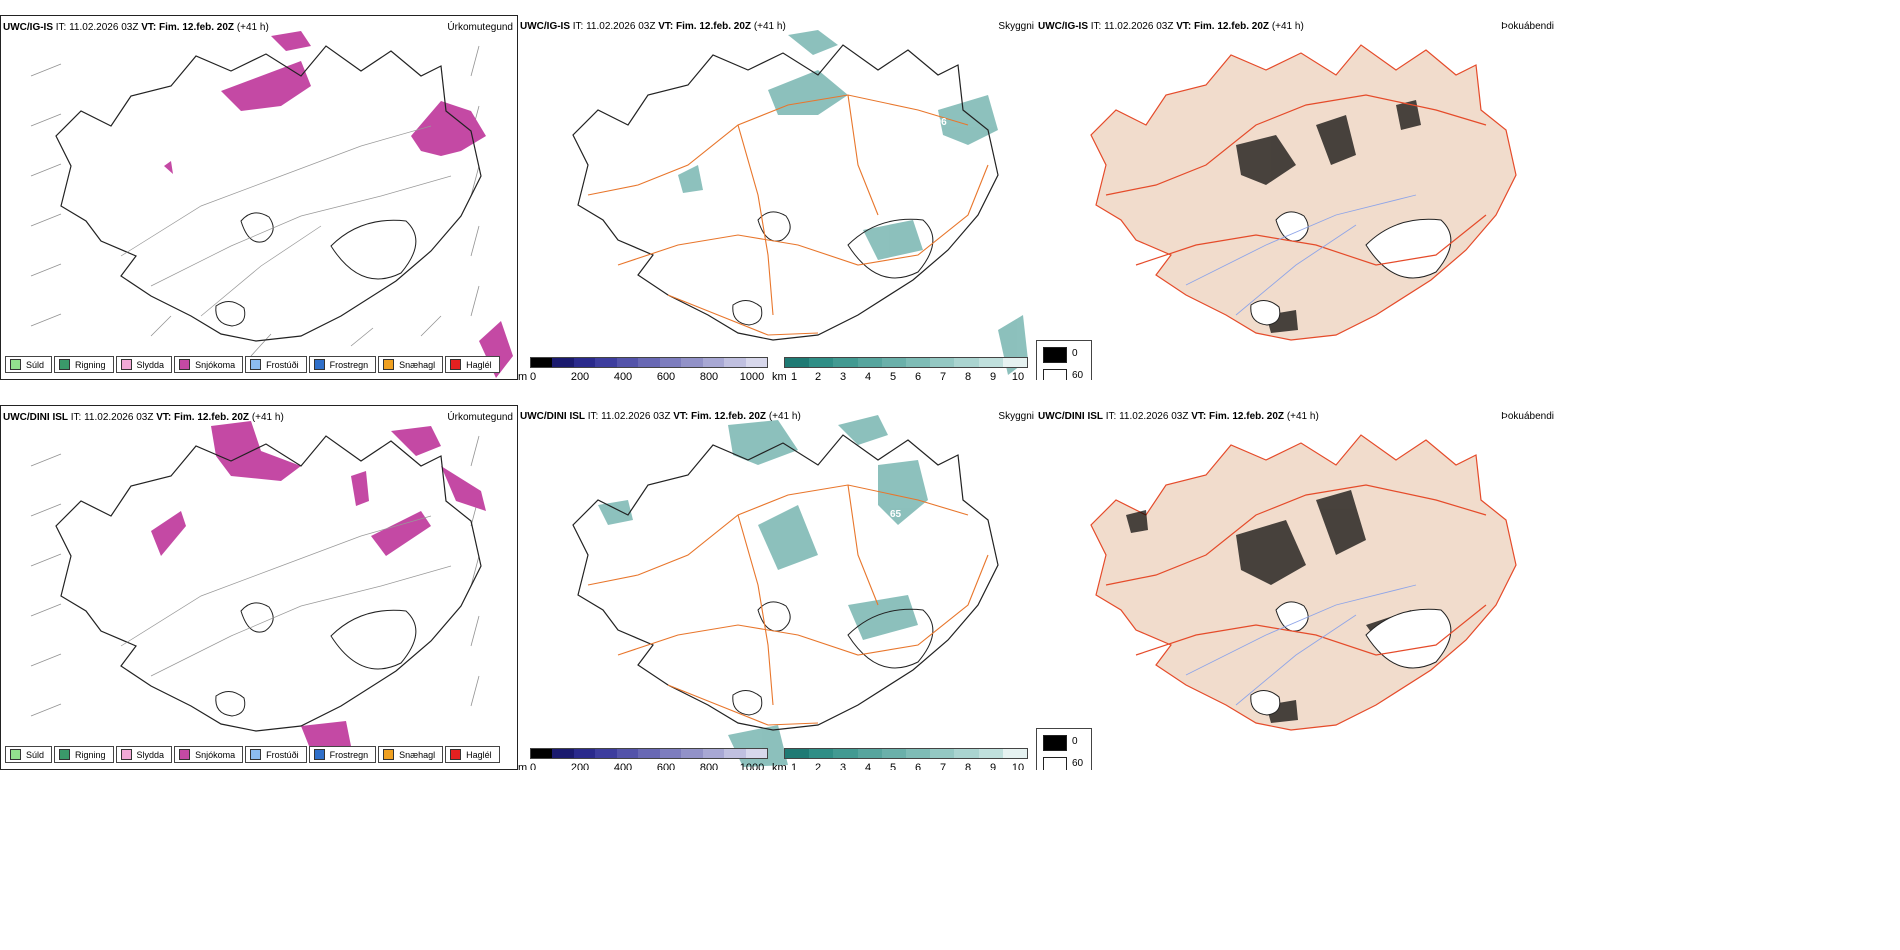 Image resolution: width=1900 pixels, height=950 pixels. What do you see at coordinates (480, 417) in the screenshot?
I see `panel-title: Úrkomutegund` at bounding box center [480, 417].